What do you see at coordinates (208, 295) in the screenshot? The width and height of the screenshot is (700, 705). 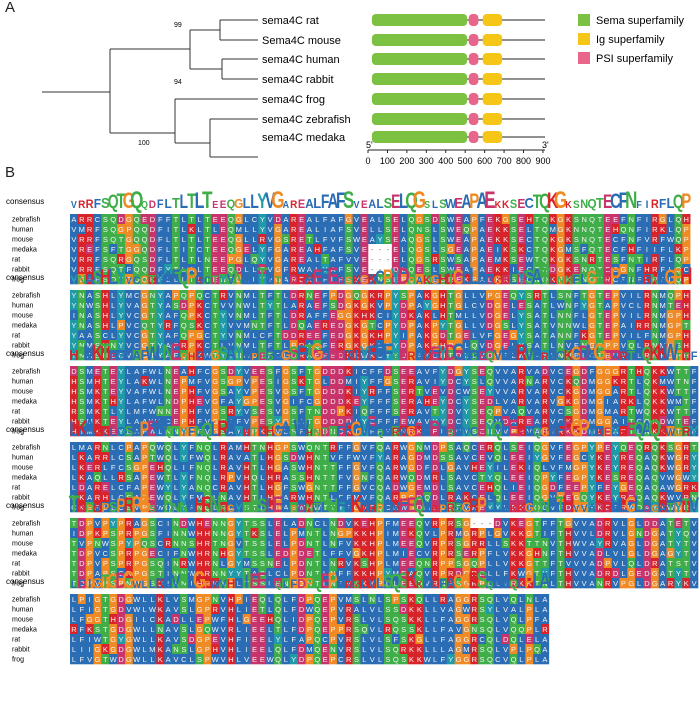 I see `residue-letter: C` at bounding box center [208, 295].